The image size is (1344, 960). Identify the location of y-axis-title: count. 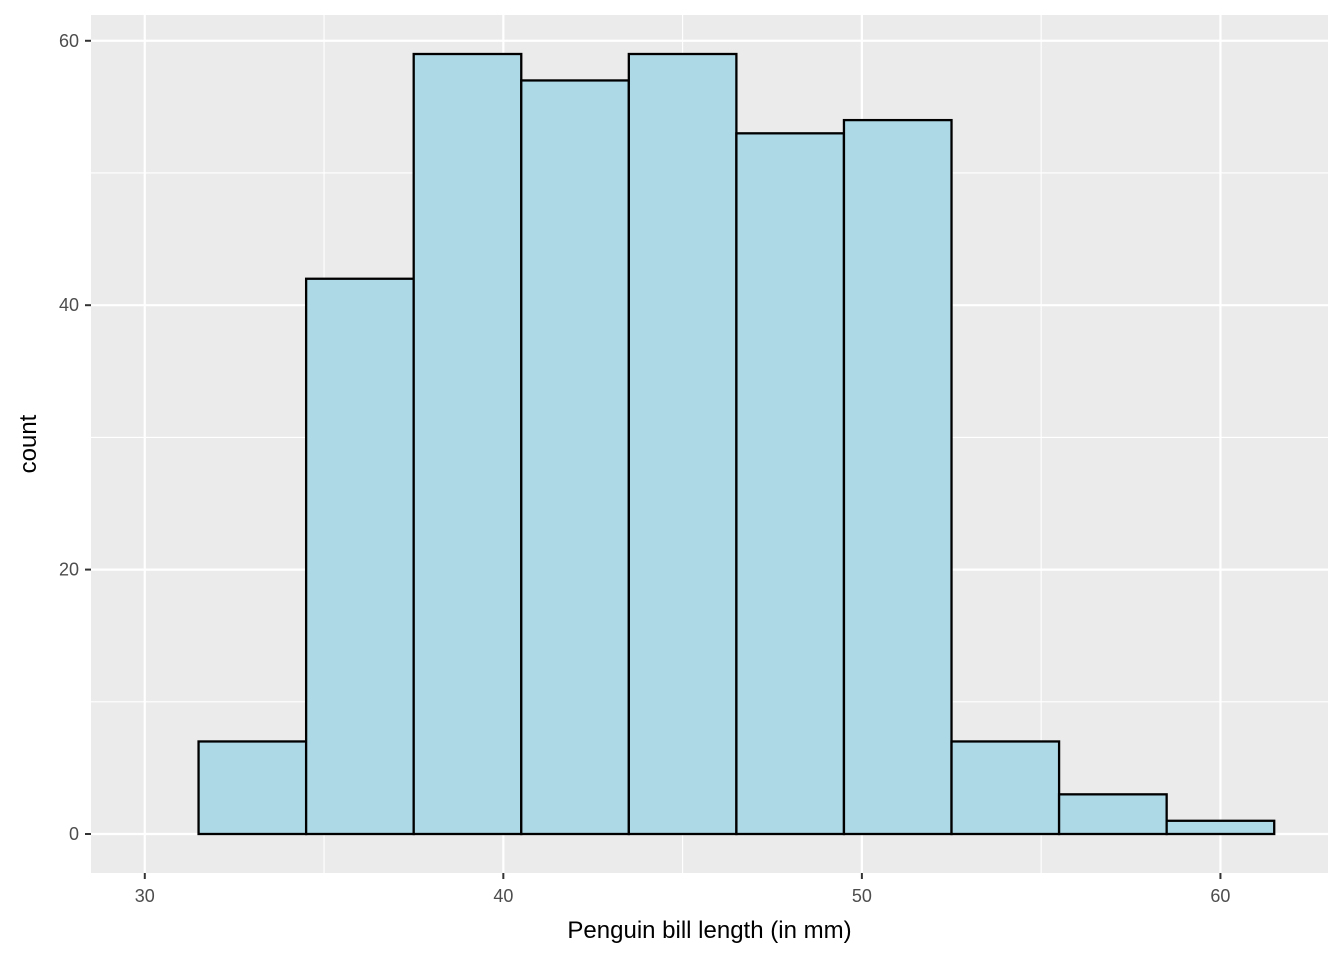
(28, 443).